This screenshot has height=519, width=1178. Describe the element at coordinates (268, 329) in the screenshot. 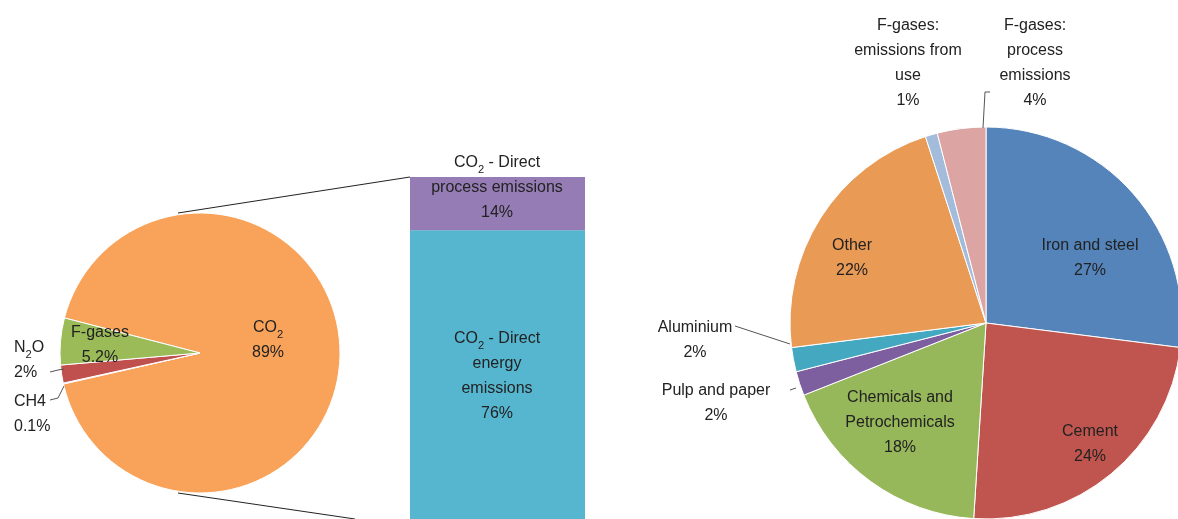

I see `slice-label: CO$_{2}$` at that location.